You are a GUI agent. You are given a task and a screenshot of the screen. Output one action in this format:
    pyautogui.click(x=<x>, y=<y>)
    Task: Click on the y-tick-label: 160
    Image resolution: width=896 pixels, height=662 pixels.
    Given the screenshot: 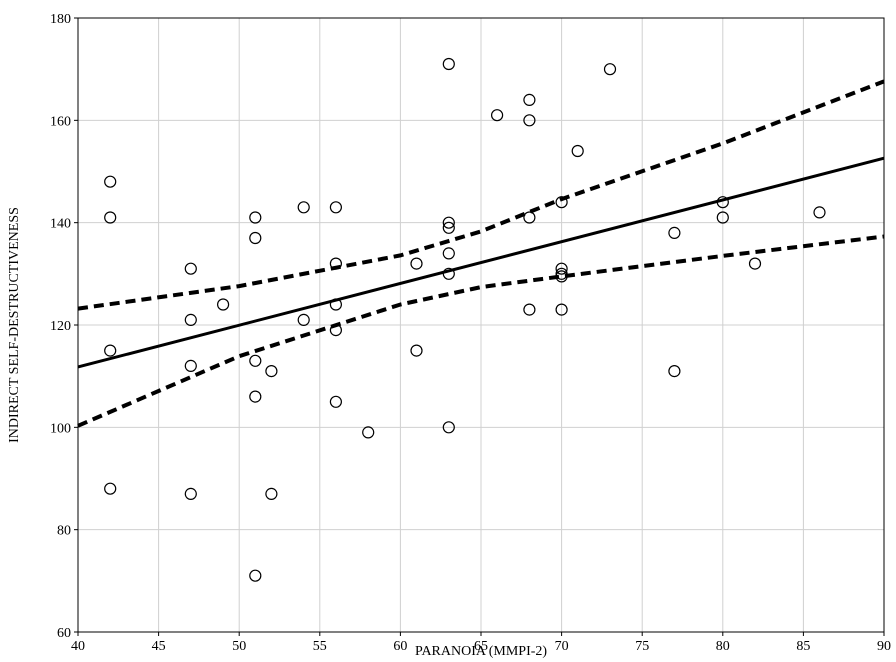 What is the action you would take?
    pyautogui.click(x=60, y=121)
    